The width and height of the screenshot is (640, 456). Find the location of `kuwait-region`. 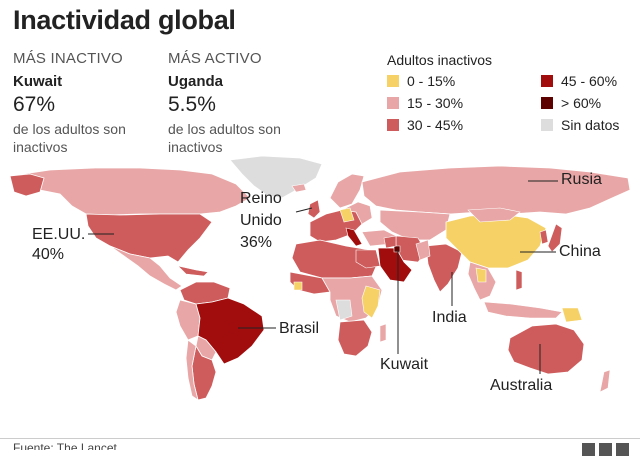

kuwait-region is located at coordinates (397, 249).